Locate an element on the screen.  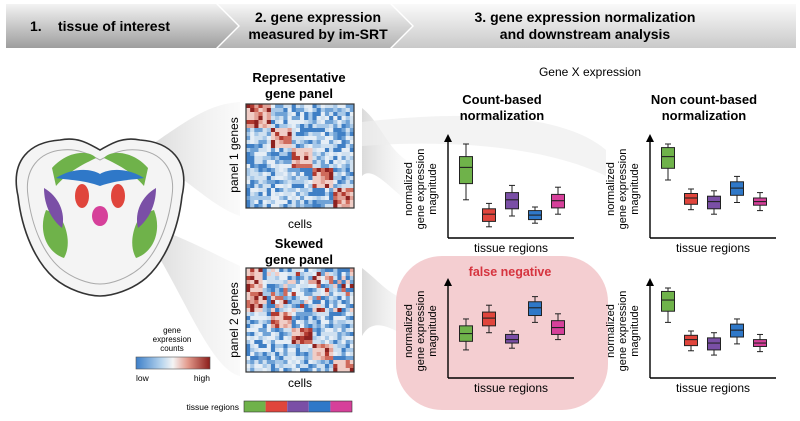
box-pink is located at coordinates (558, 327).